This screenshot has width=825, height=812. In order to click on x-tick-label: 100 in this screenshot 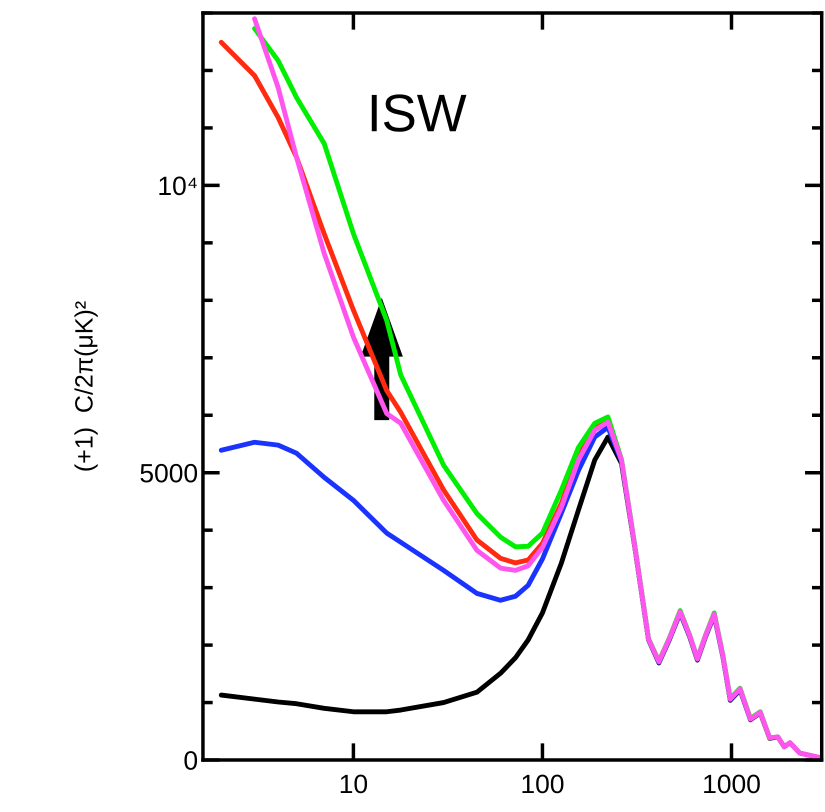, I will do `click(543, 784)`.